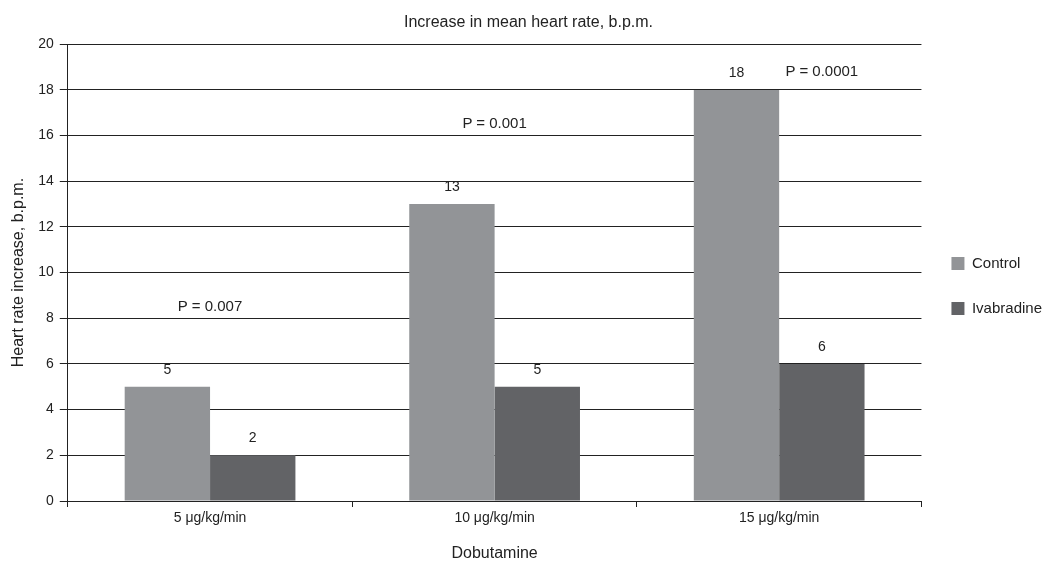 This screenshot has width=1057, height=572. I want to click on annotation: P = 0.0001, so click(822, 71).